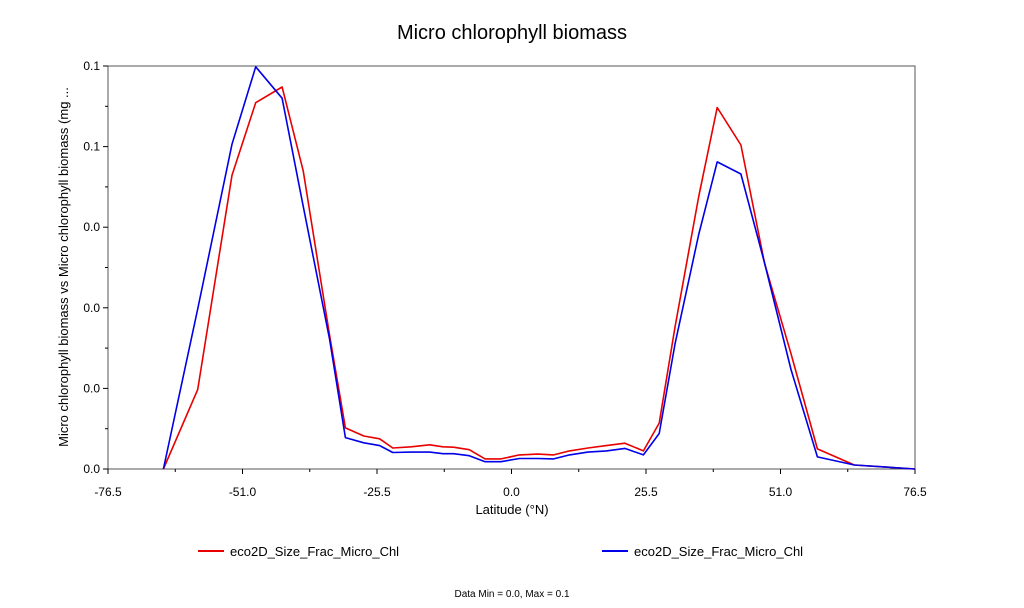  I want to click on y-axis-ticks: 0.0 0.0 0.0 0.0 0.1 0.1, so click(95, 267).